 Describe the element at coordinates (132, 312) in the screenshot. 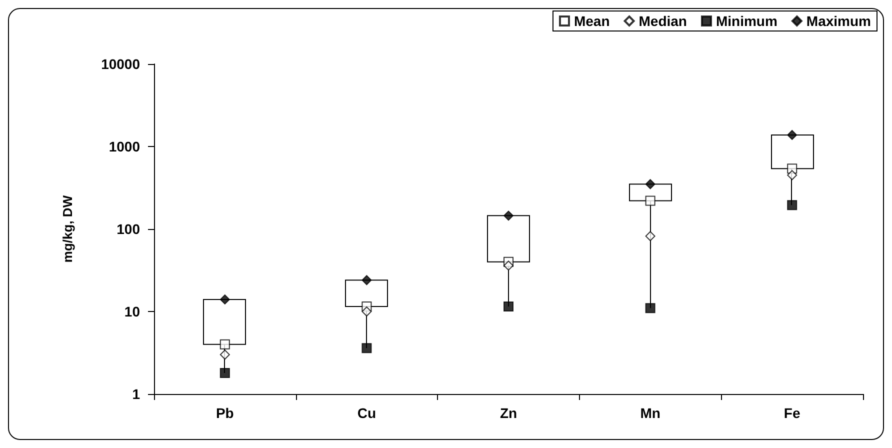

I see `y-tick-label: 10` at that location.